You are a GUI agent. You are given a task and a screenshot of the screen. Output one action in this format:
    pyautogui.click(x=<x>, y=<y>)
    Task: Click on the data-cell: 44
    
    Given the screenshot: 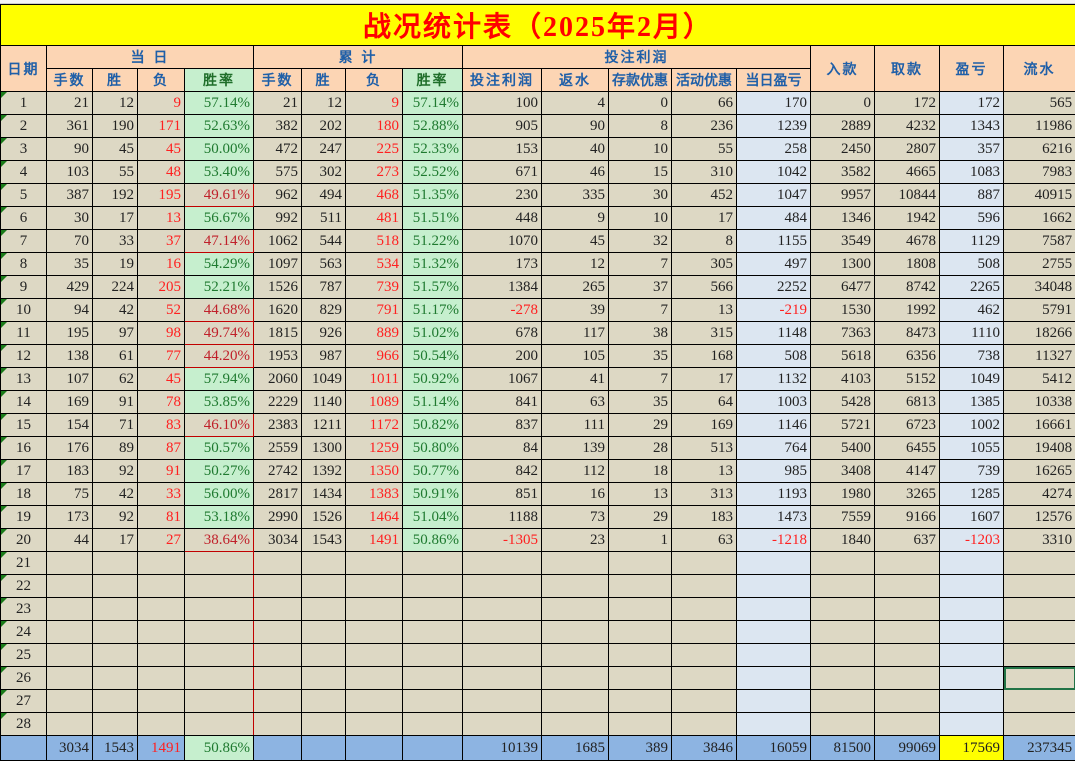 What is the action you would take?
    pyautogui.click(x=70, y=540)
    